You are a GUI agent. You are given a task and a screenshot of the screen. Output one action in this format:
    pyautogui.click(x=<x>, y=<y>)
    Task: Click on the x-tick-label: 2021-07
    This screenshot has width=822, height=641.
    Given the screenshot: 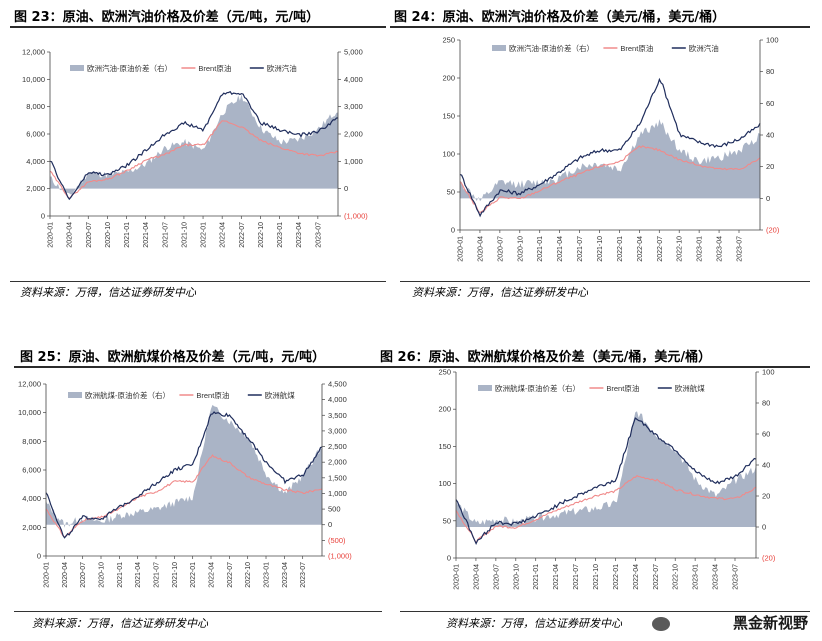 What is the action you would take?
    pyautogui.click(x=157, y=575)
    